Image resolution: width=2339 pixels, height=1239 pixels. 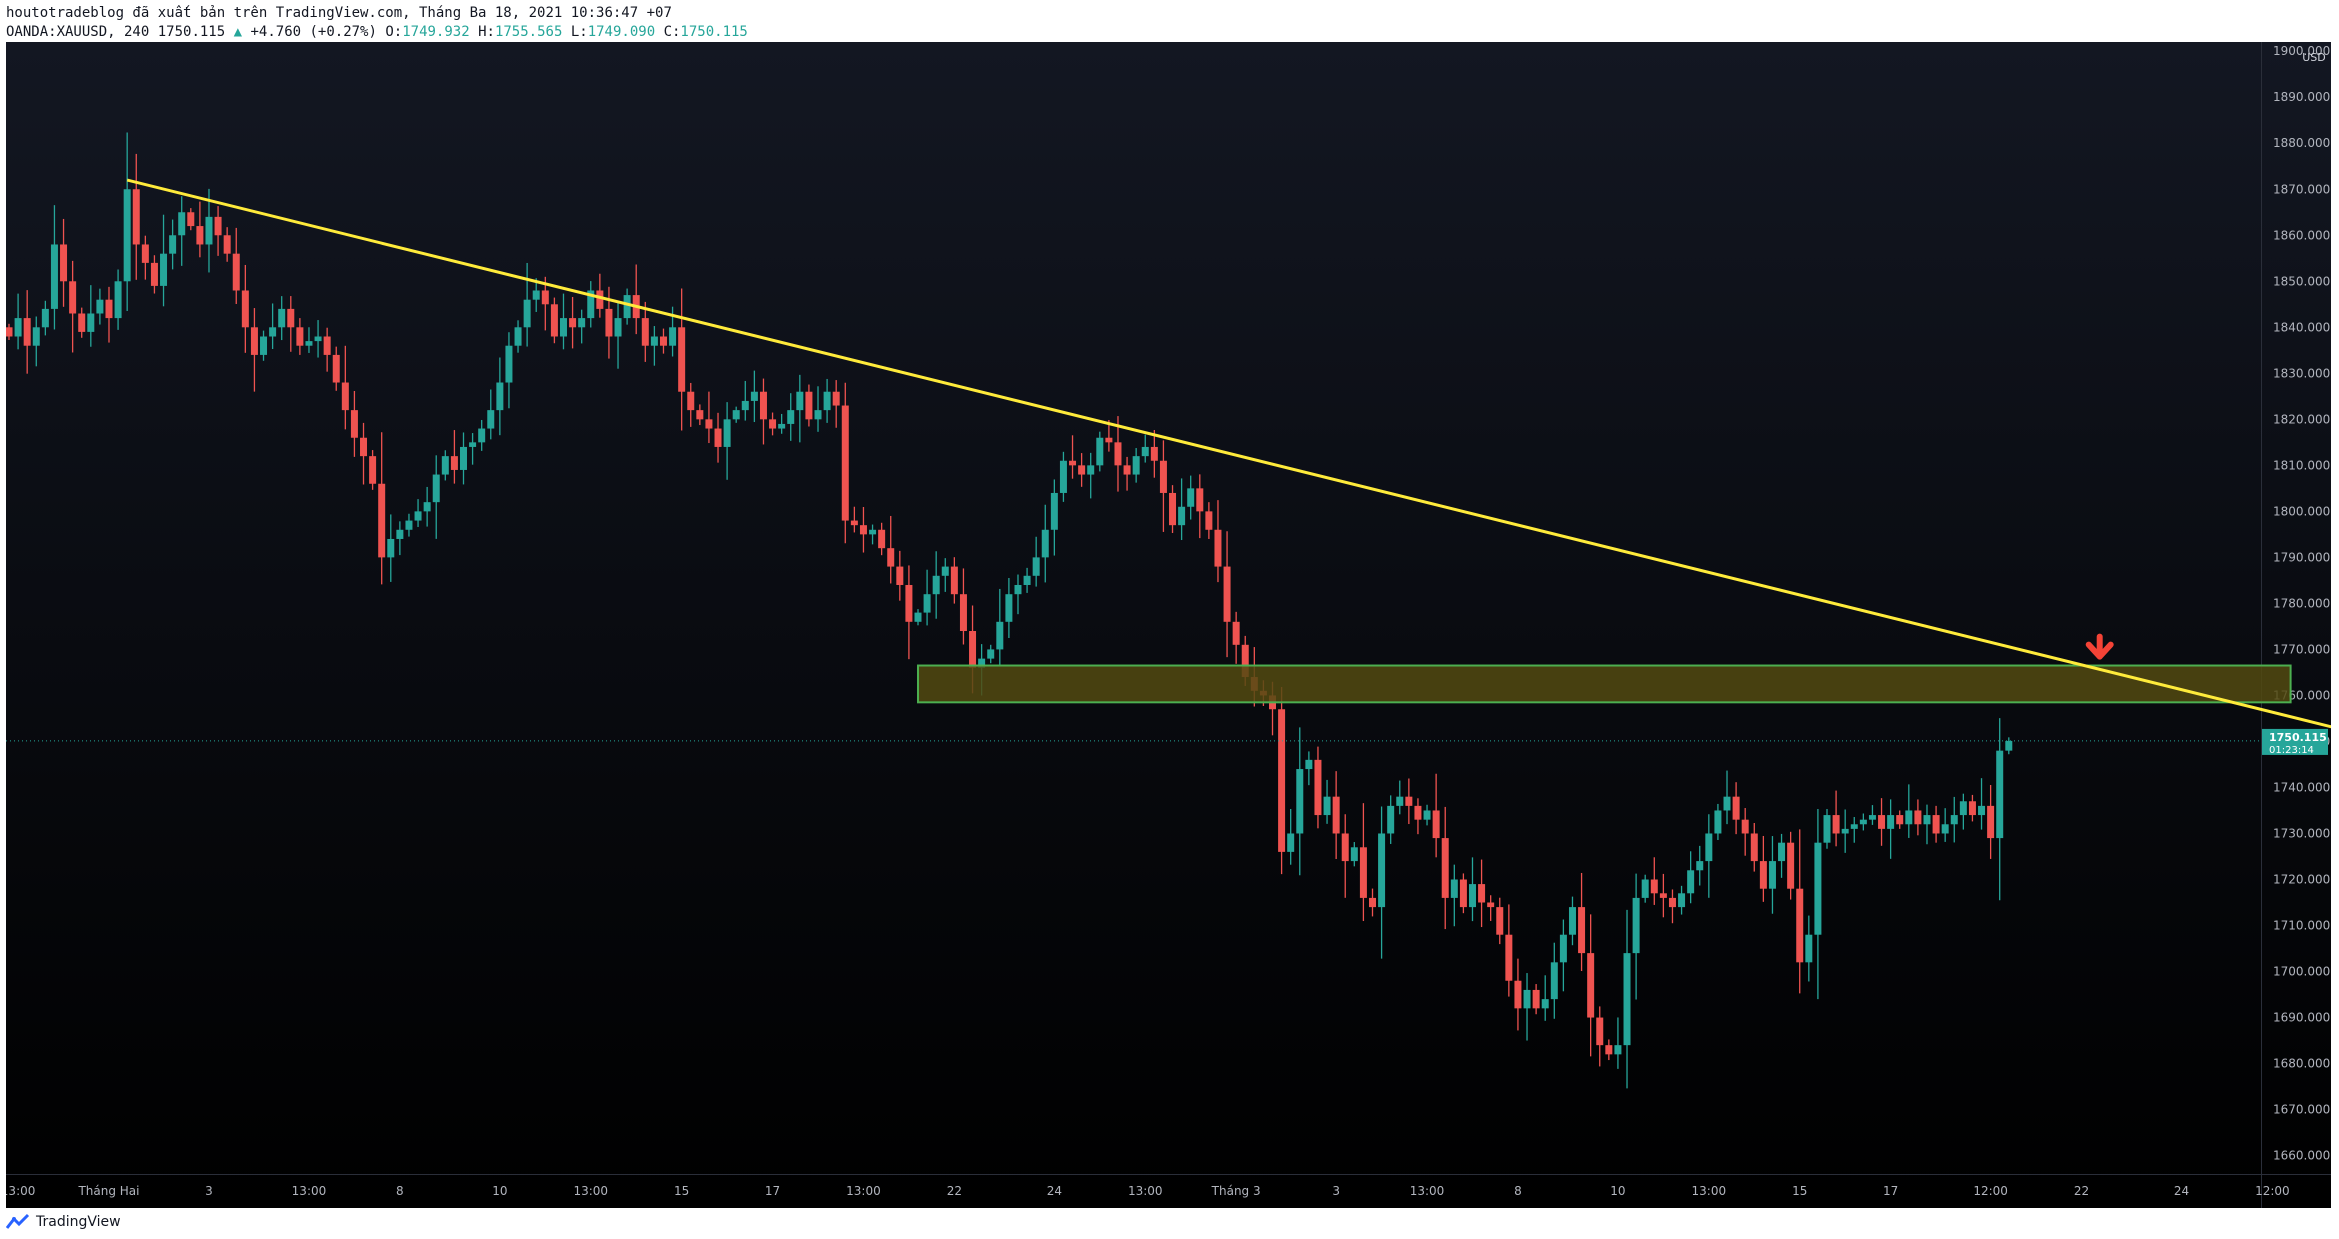 I want to click on price-tick-label: 1820.000, so click(x=2301, y=419).